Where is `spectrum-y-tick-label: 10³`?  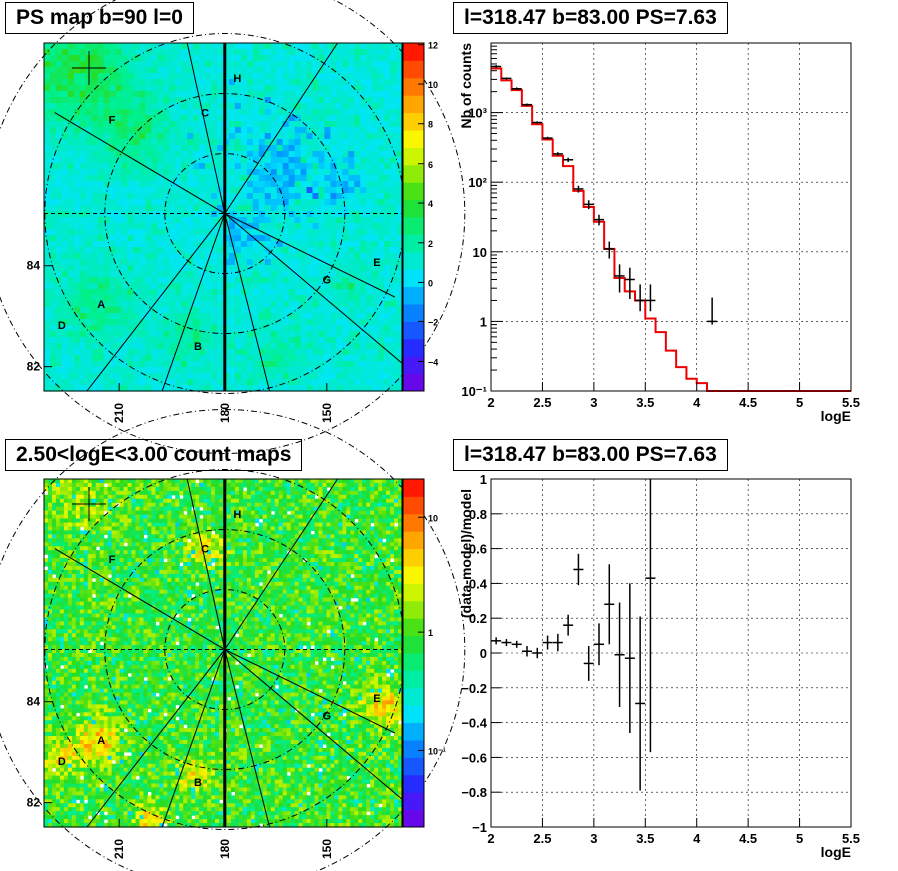
spectrum-y-tick-label: 10³ is located at coordinates (477, 113).